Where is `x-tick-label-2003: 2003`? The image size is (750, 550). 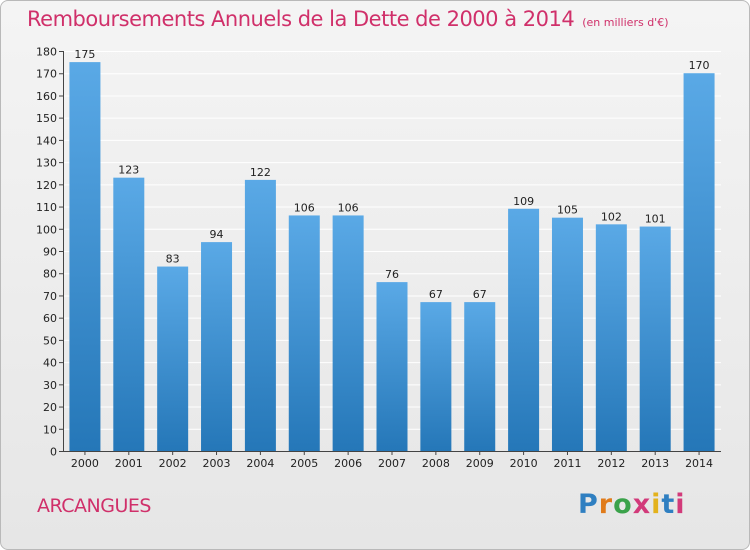
x-tick-label-2003: 2003 is located at coordinates (217, 463).